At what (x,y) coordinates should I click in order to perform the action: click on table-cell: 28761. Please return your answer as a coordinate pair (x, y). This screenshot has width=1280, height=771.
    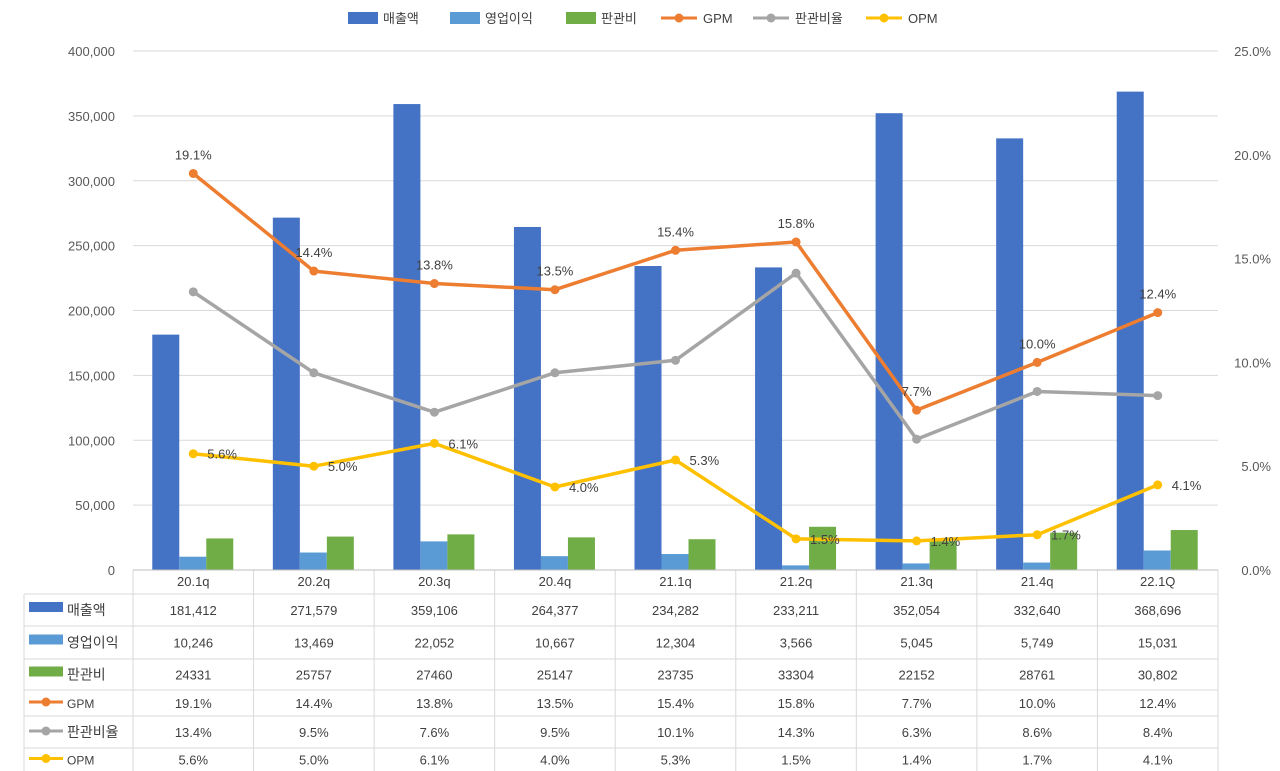
    Looking at the image, I should click on (1037, 675).